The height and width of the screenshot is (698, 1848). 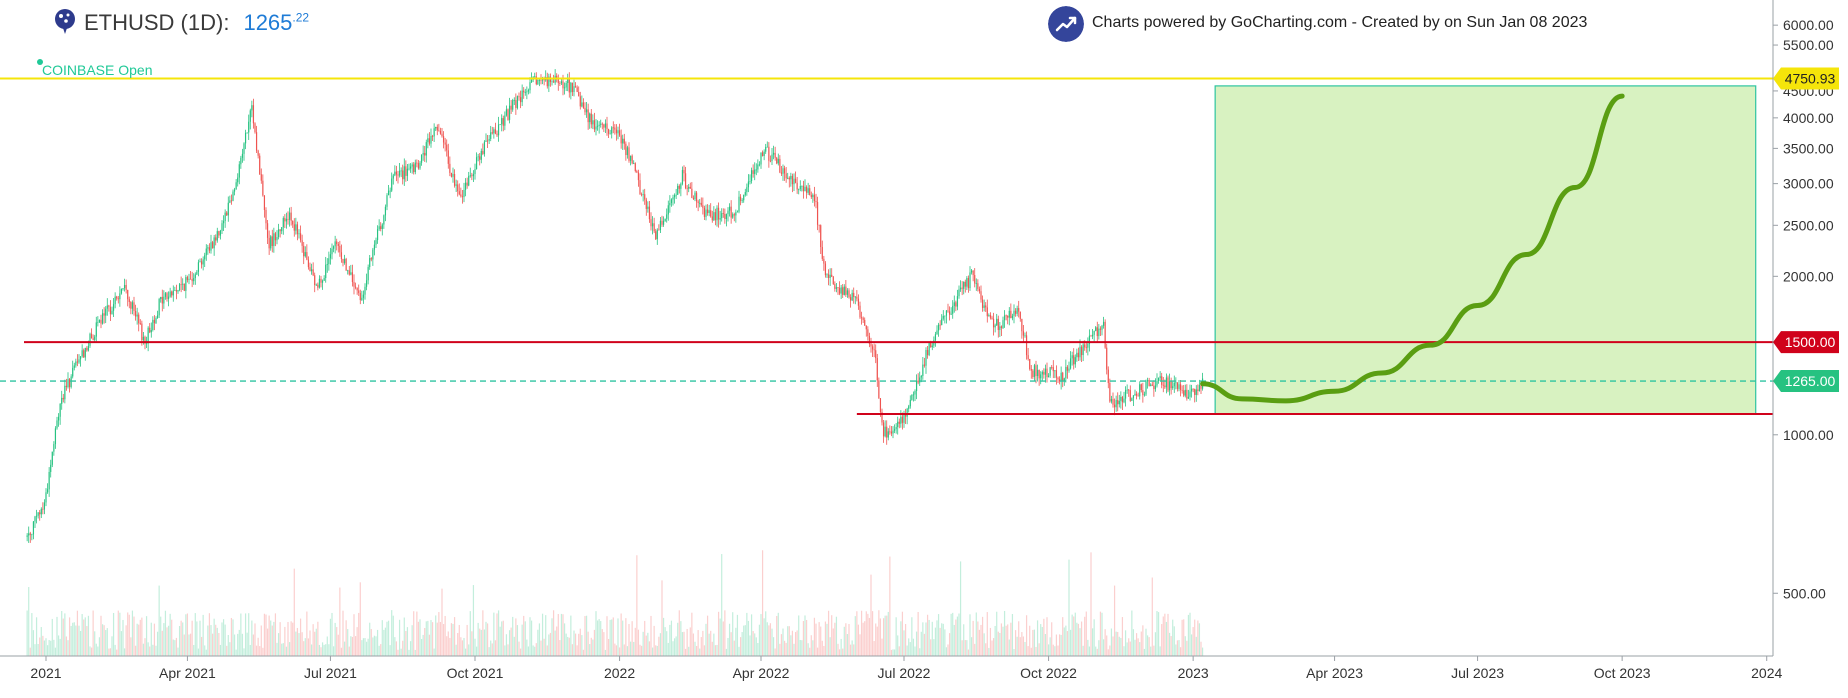 I want to click on y-tick-label: 3500.00, so click(x=1808, y=148).